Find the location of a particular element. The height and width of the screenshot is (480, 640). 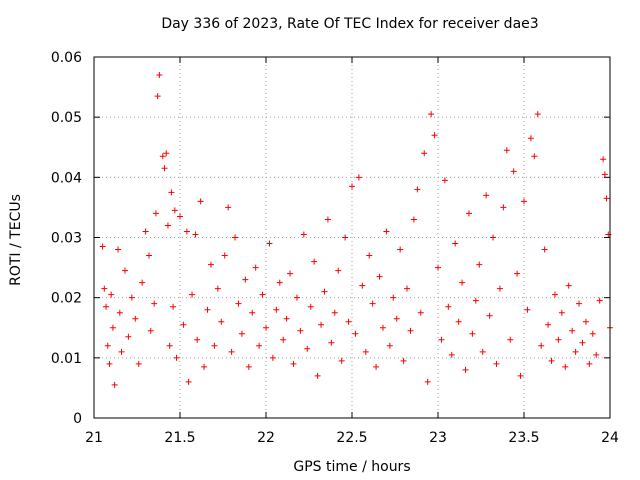

y-axis-label: ROTI / TECUs is located at coordinates (16, 240).